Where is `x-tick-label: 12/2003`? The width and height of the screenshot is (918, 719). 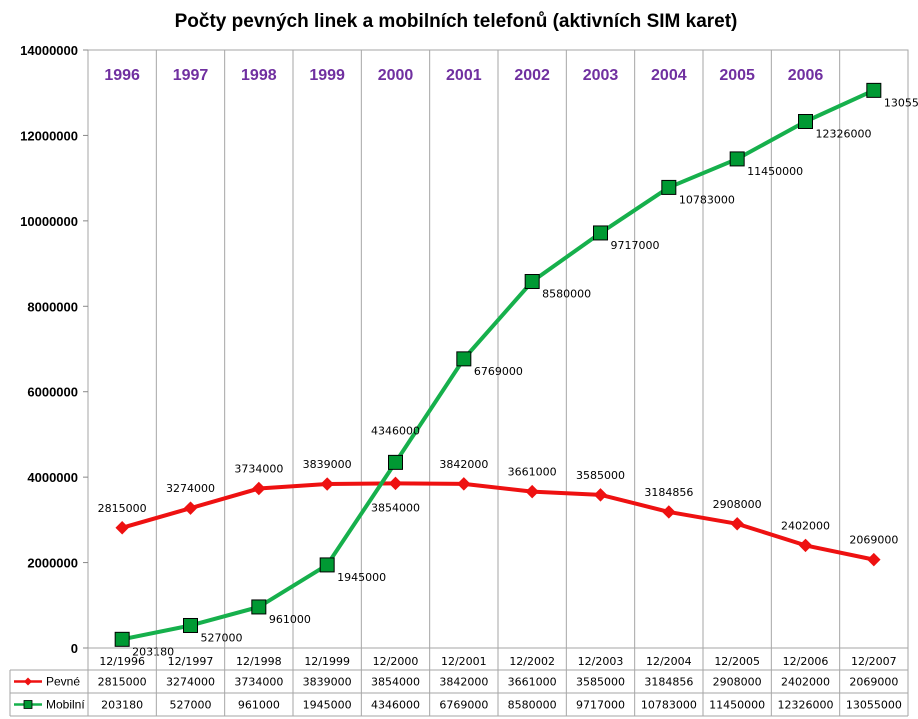 x-tick-label: 12/2003 is located at coordinates (601, 661).